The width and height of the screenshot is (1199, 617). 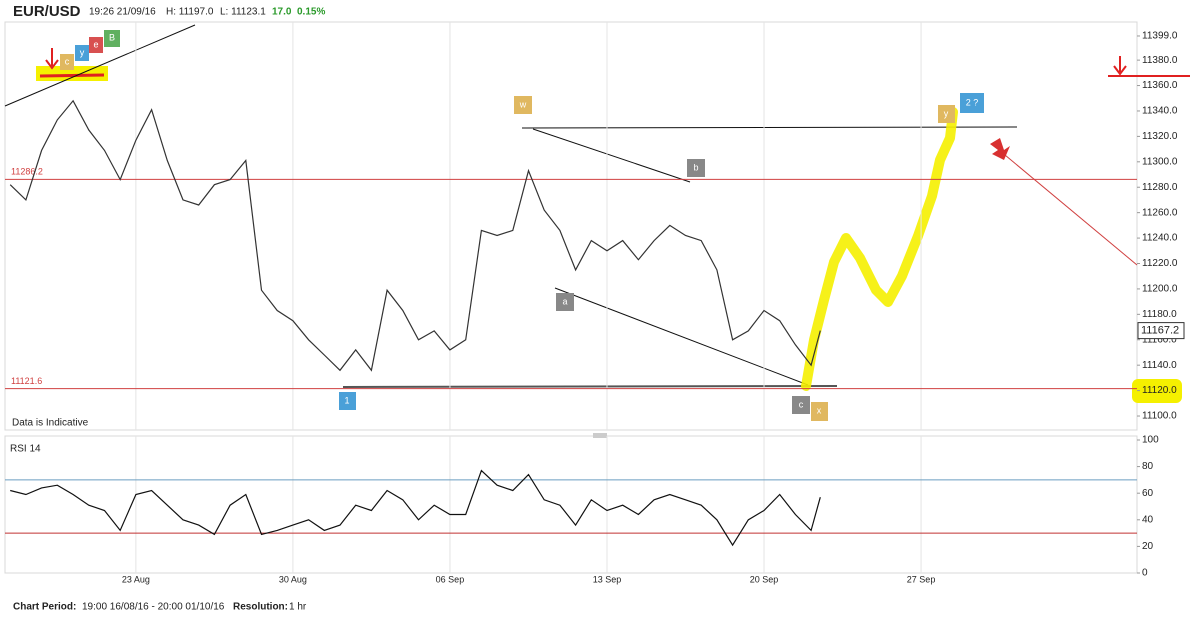 What do you see at coordinates (27, 172) in the screenshot?
I see `level-label: 11286.2` at bounding box center [27, 172].